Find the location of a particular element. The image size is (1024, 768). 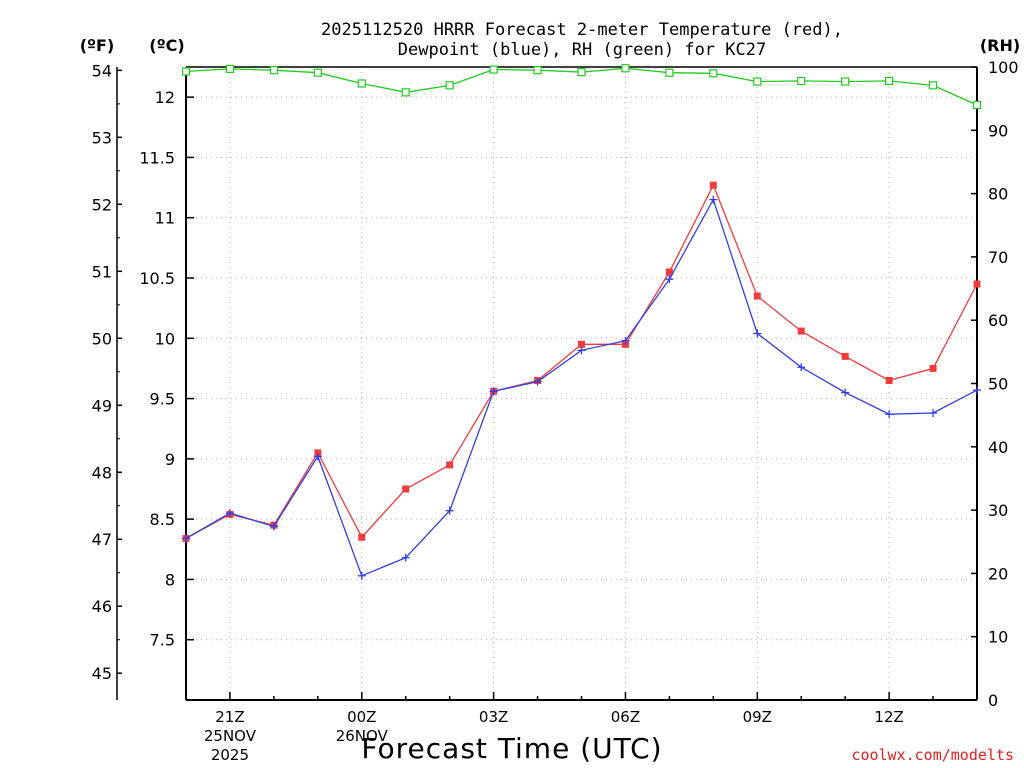

celsius-tick-label: 8.5 is located at coordinates (162, 519).